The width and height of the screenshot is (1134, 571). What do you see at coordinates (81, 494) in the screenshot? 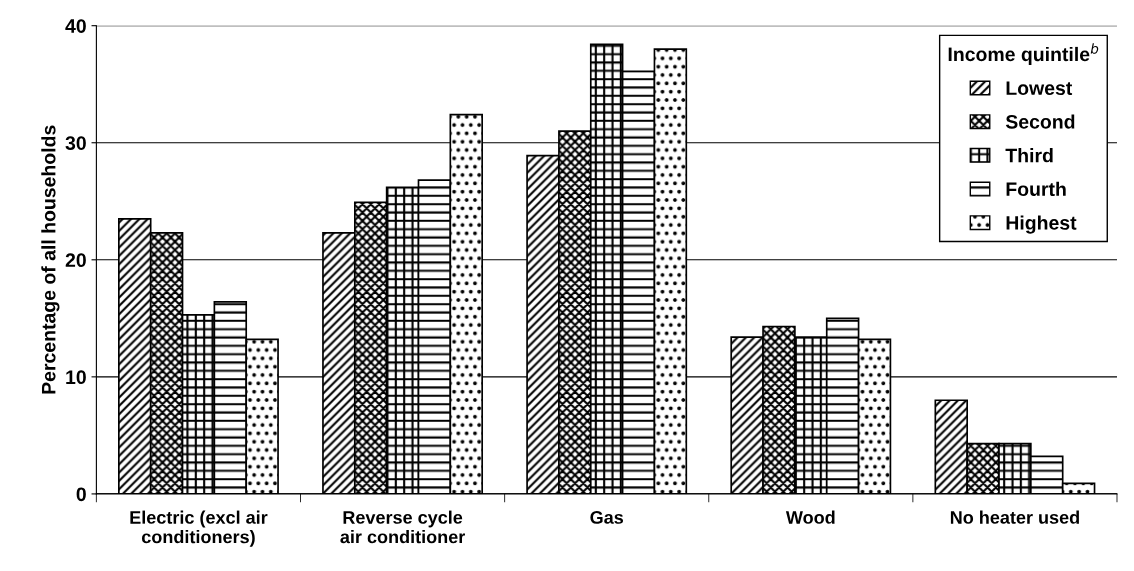
I see `y-tick-label: 0` at bounding box center [81, 494].